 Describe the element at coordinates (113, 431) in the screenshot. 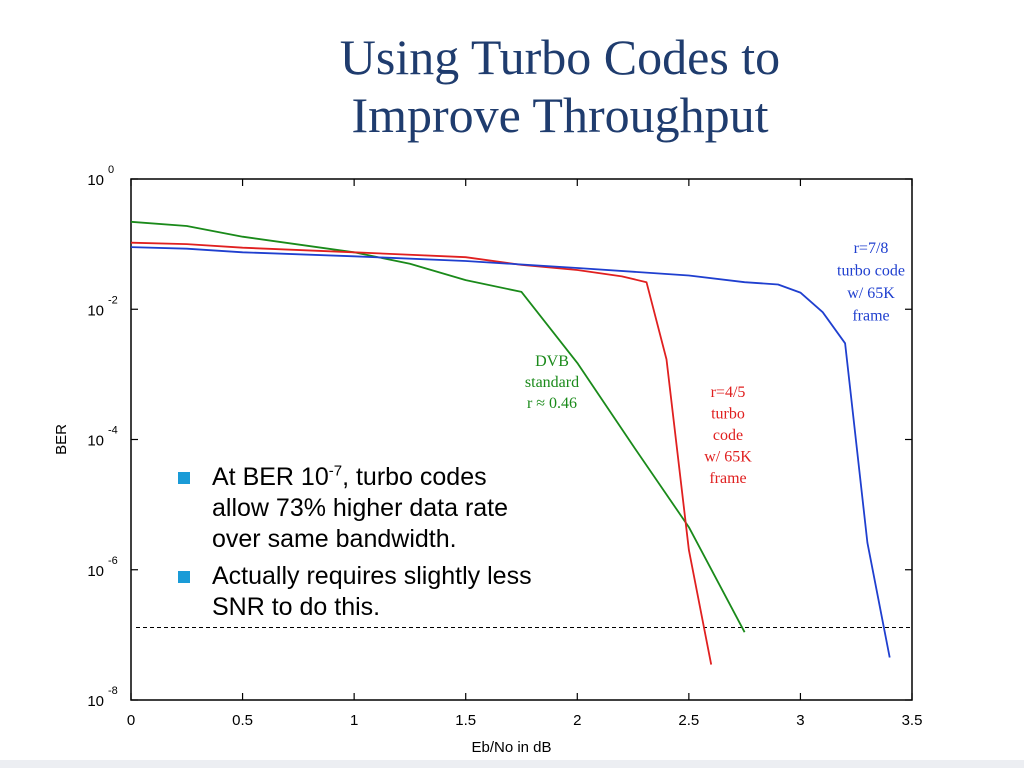

I see `y-tick-label-exp: -4` at that location.